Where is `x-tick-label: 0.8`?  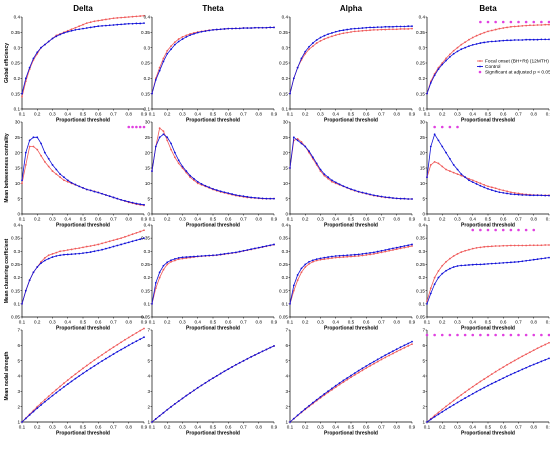
x-tick-label: 0.8 is located at coordinates (129, 219).